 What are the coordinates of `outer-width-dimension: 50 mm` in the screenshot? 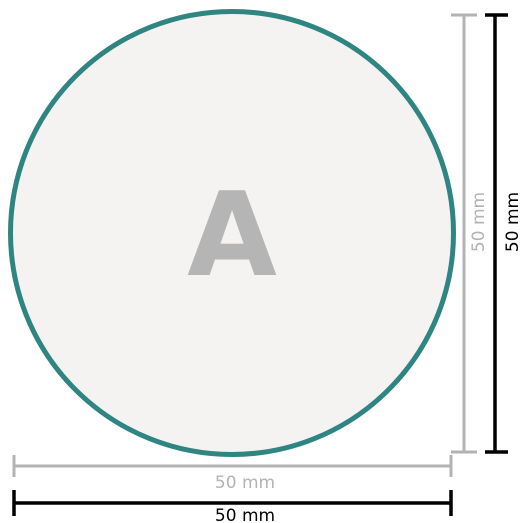 It's located at (232, 506).